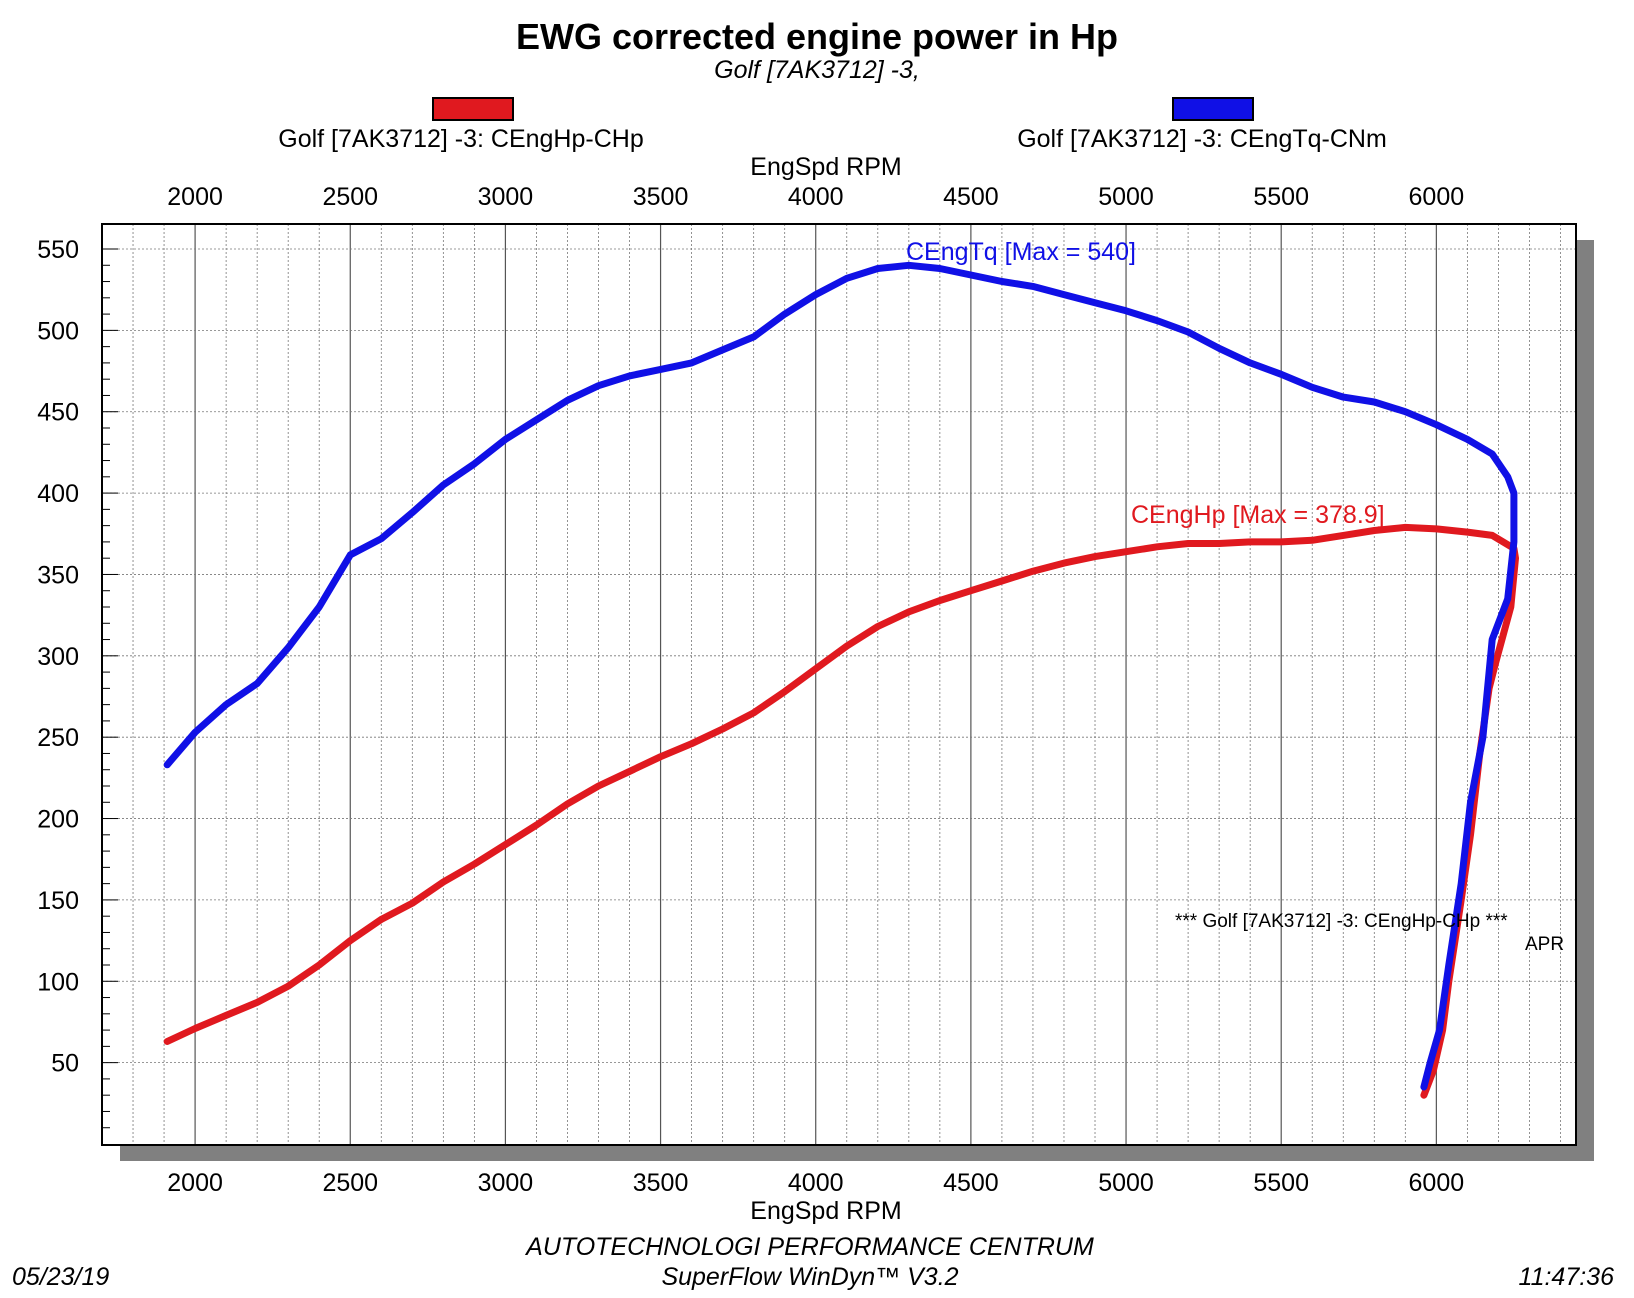 The height and width of the screenshot is (1298, 1634). Describe the element at coordinates (1202, 139) in the screenshot. I see `legend-label-tq: Golf [7AK3712] -3: CEngTq-CNm` at that location.